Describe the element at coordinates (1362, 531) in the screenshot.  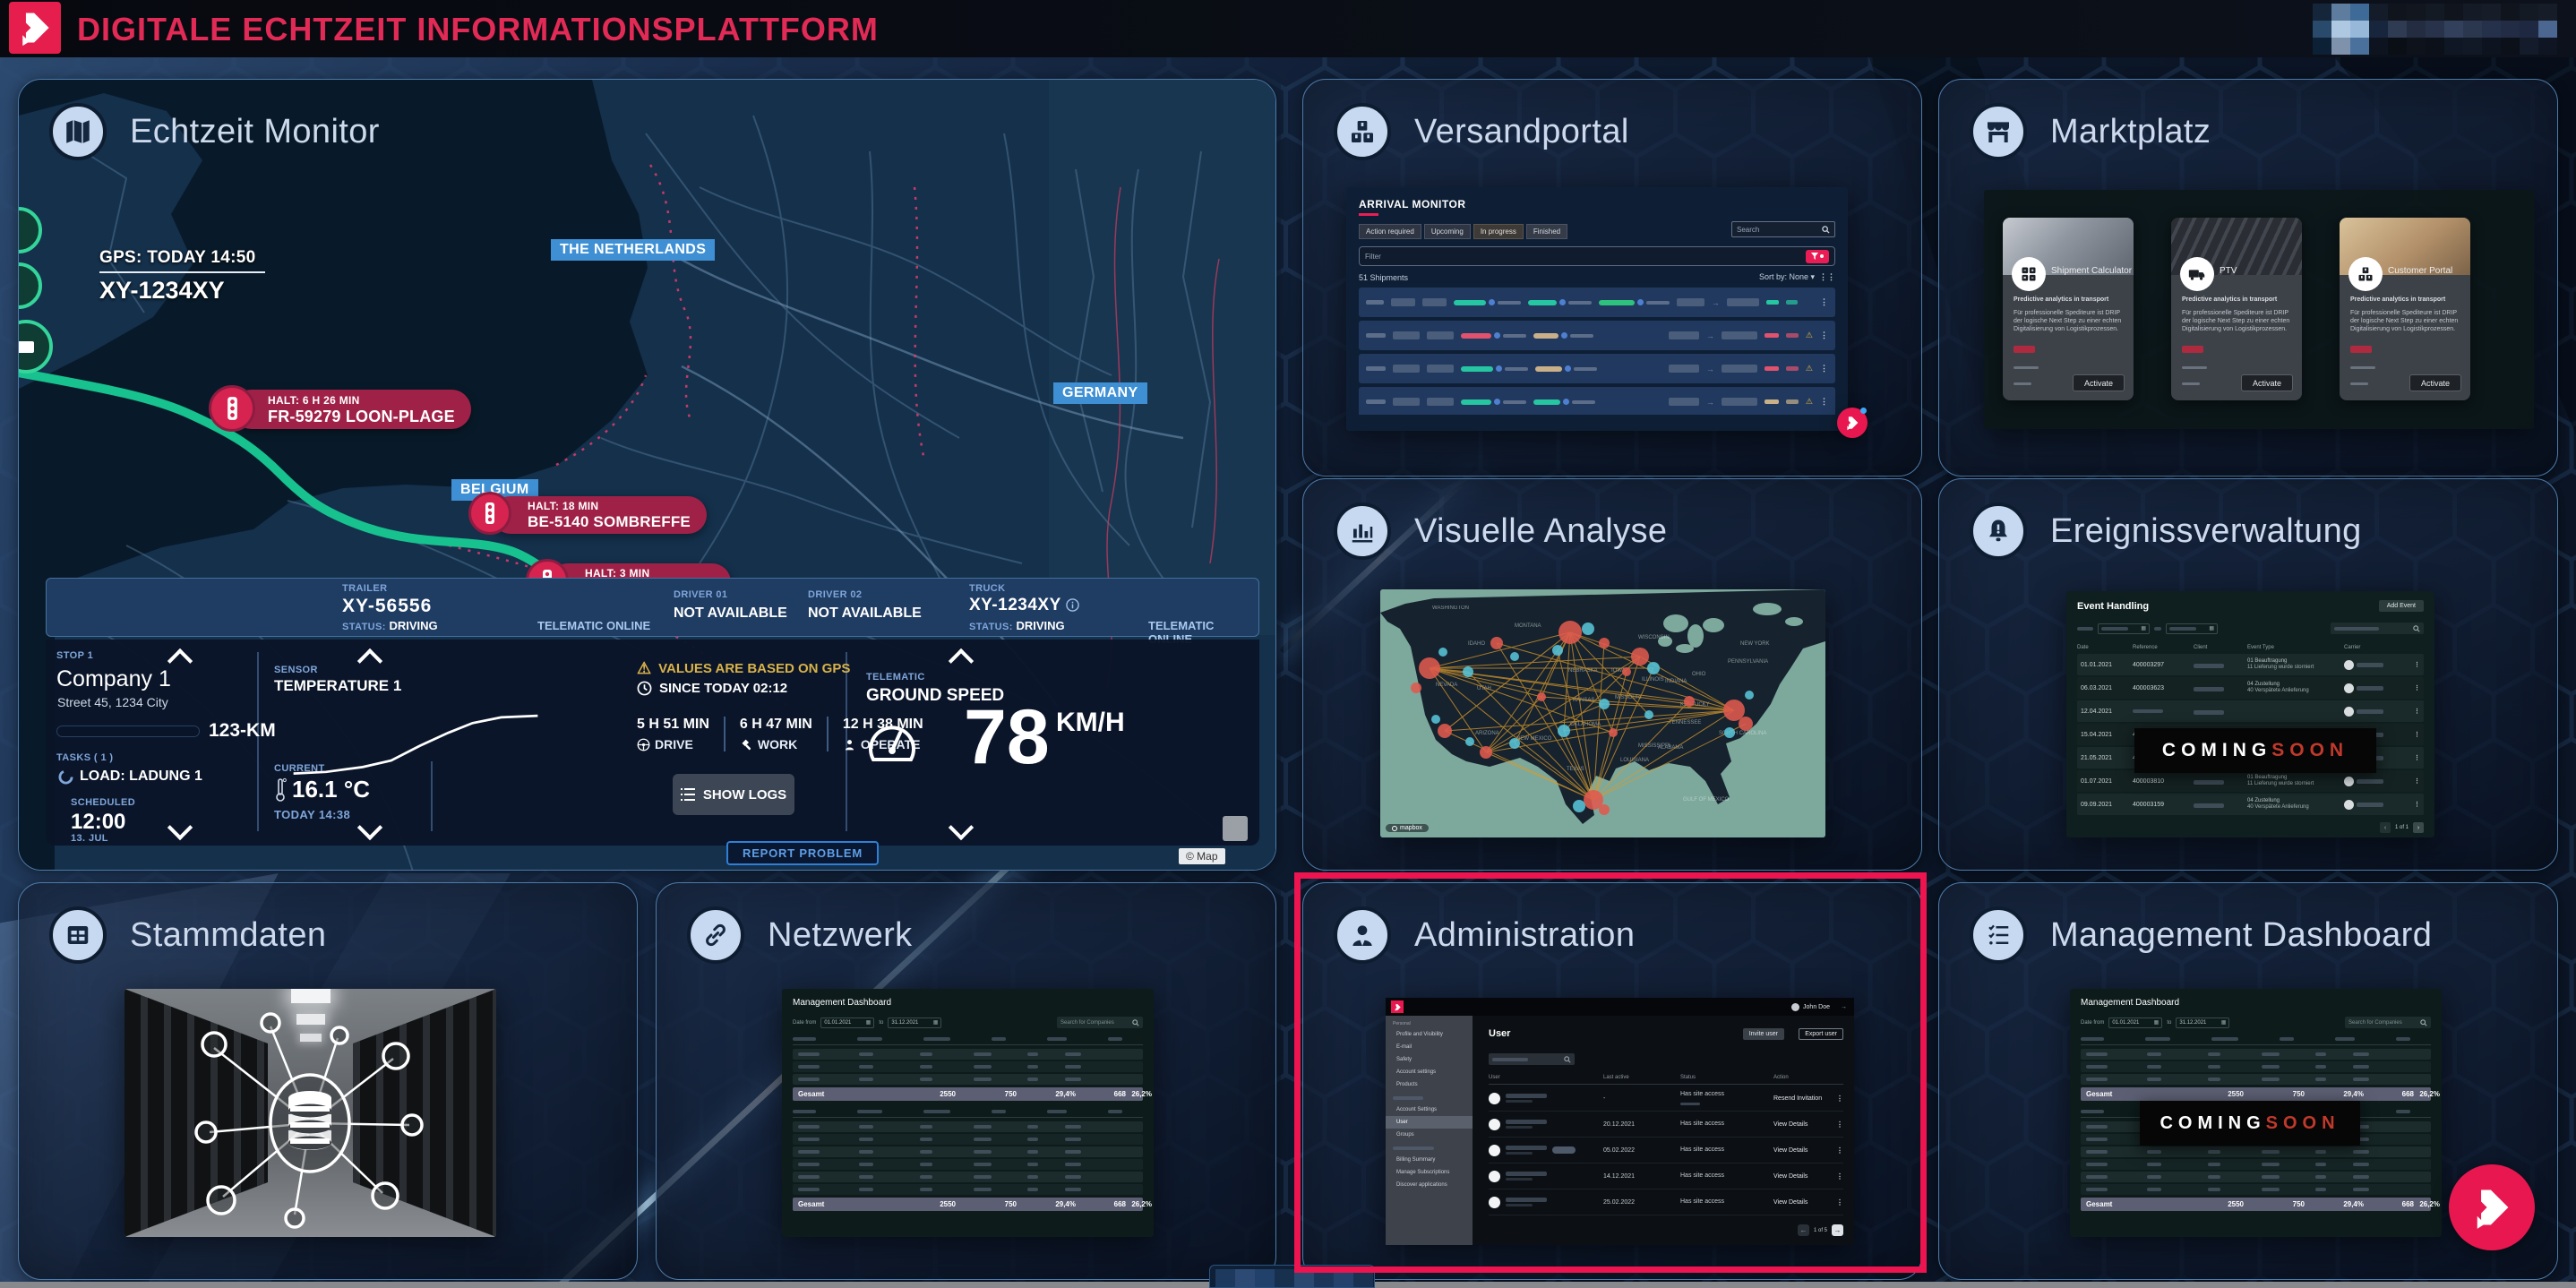
I see `bar-chart-icon` at that location.